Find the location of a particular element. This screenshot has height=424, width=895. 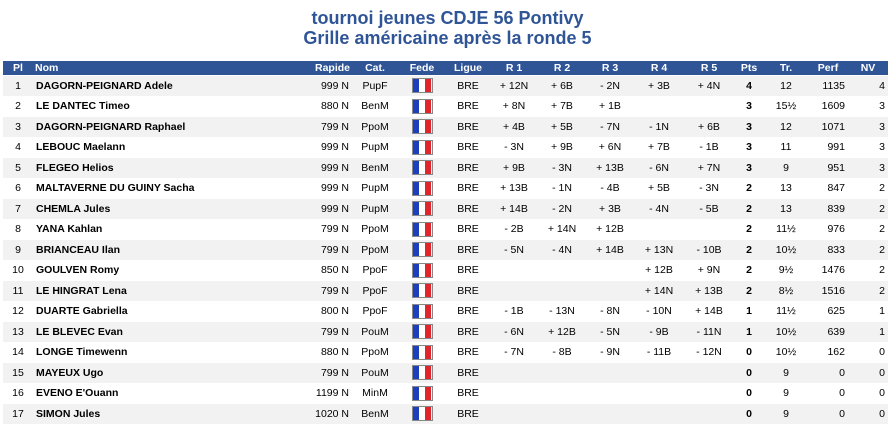

cell-tr: 11 is located at coordinates (786, 147).